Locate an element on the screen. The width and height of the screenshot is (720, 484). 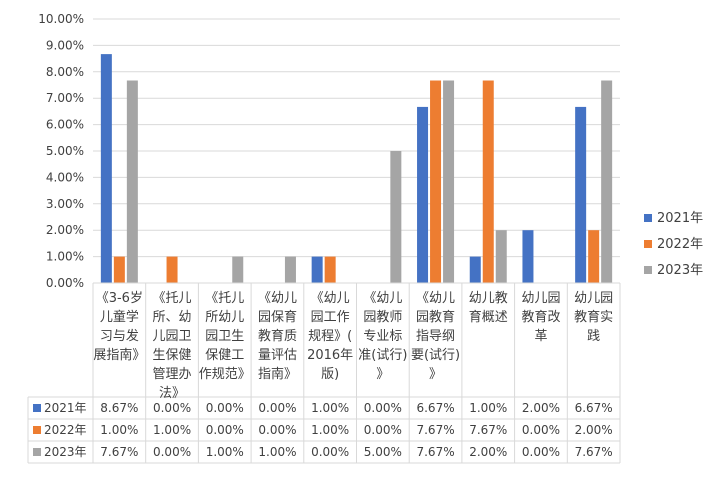
y-tick-label: 2.00% is located at coordinates (65, 230).